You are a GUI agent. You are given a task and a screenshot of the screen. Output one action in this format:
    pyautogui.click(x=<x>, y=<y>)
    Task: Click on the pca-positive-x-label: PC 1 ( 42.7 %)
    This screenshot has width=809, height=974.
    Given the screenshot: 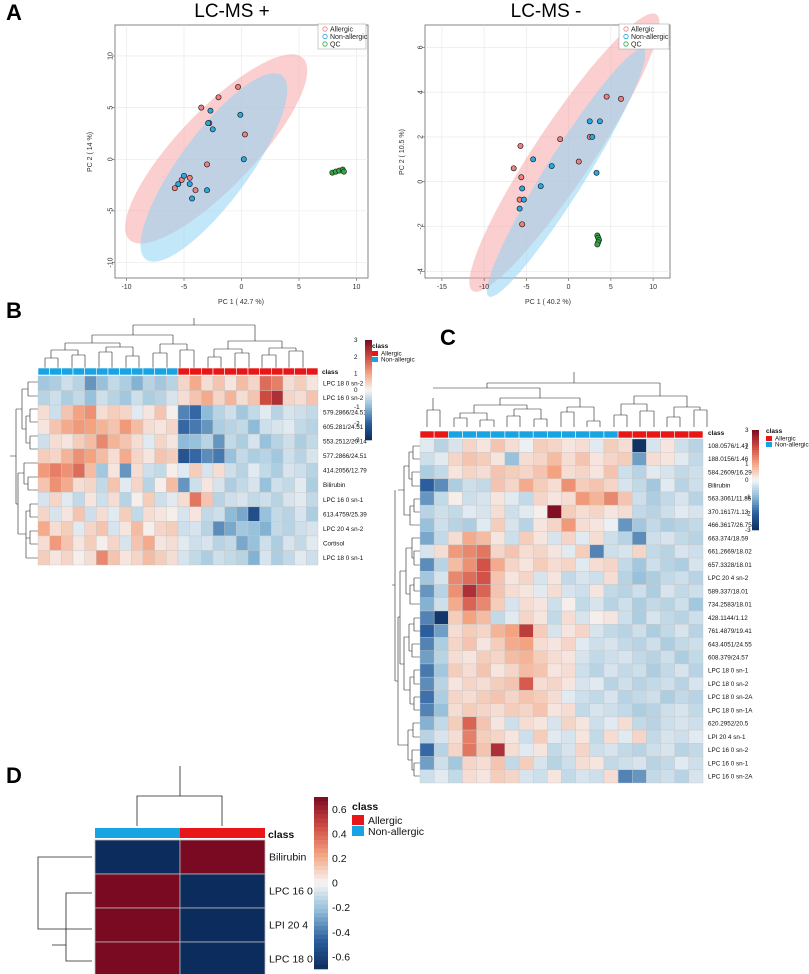 What is the action you would take?
    pyautogui.click(x=241, y=302)
    